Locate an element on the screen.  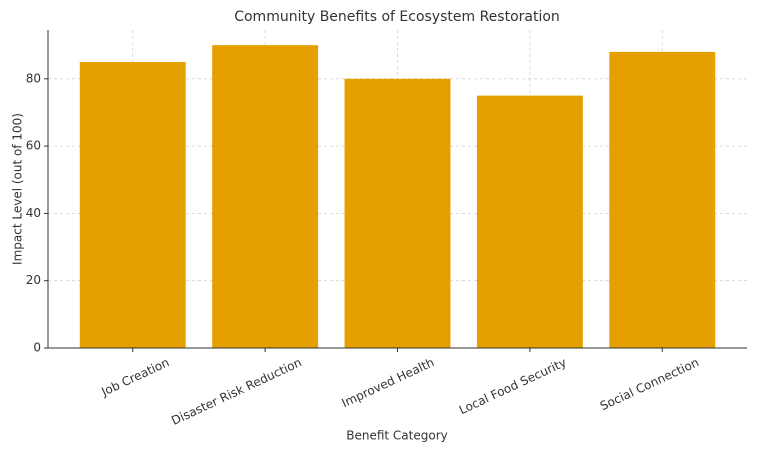
y-tick-label: 40 is located at coordinates (33, 213).